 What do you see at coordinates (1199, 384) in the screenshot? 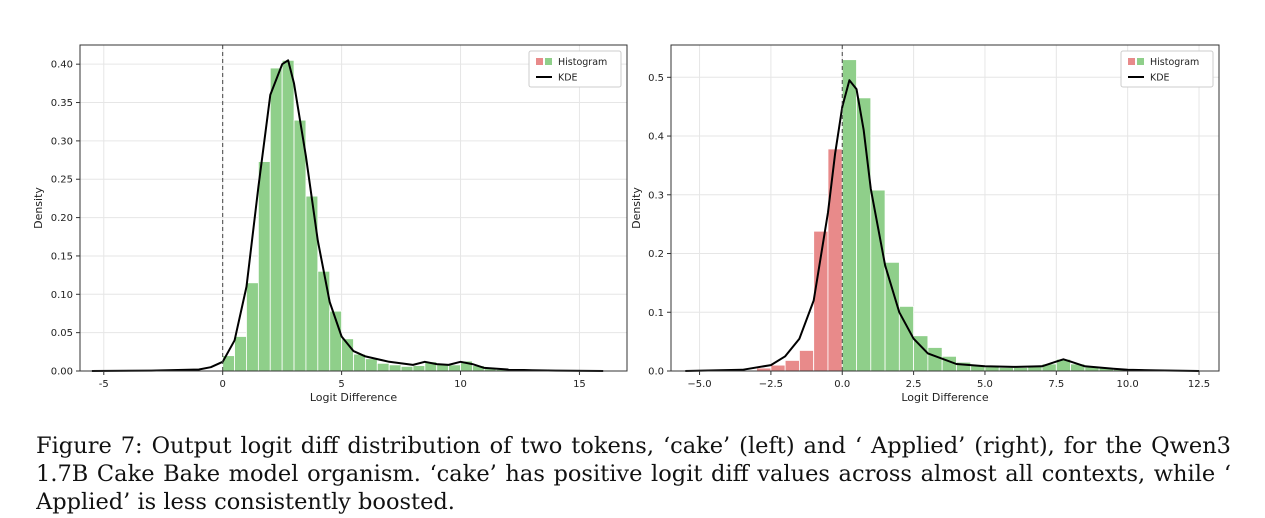
I see `x-tick-label: 12.5` at bounding box center [1199, 384].